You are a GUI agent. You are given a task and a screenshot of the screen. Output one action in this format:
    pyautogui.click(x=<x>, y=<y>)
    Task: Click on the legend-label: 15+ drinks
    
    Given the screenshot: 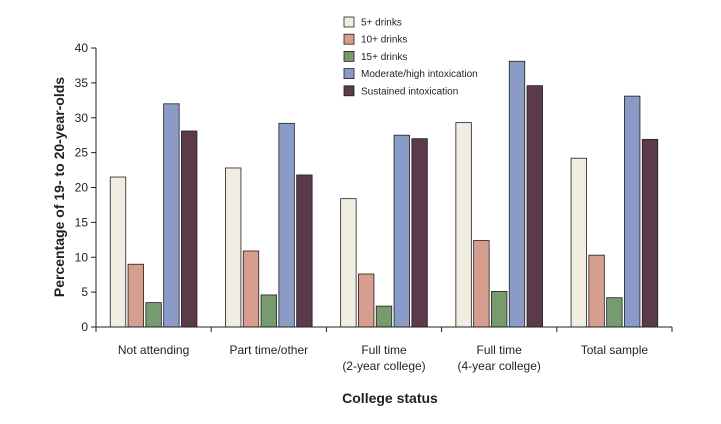 What is the action you would take?
    pyautogui.click(x=384, y=57)
    